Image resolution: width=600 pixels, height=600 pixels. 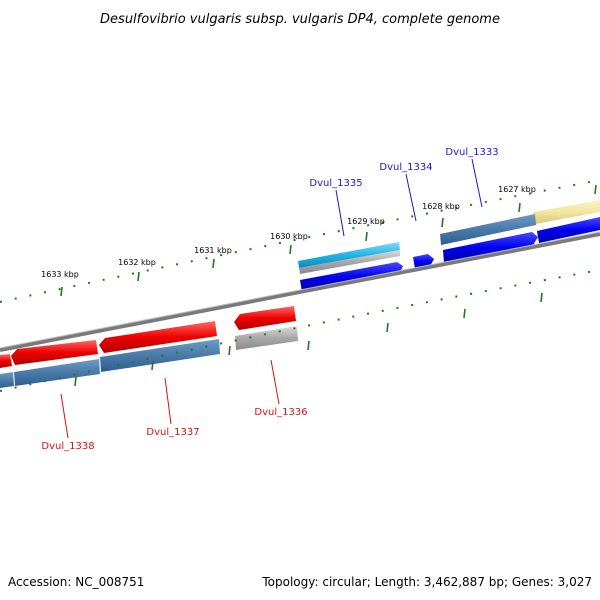 What do you see at coordinates (349, 262) in the screenshot?
I see `feature-pseudo` at bounding box center [349, 262].